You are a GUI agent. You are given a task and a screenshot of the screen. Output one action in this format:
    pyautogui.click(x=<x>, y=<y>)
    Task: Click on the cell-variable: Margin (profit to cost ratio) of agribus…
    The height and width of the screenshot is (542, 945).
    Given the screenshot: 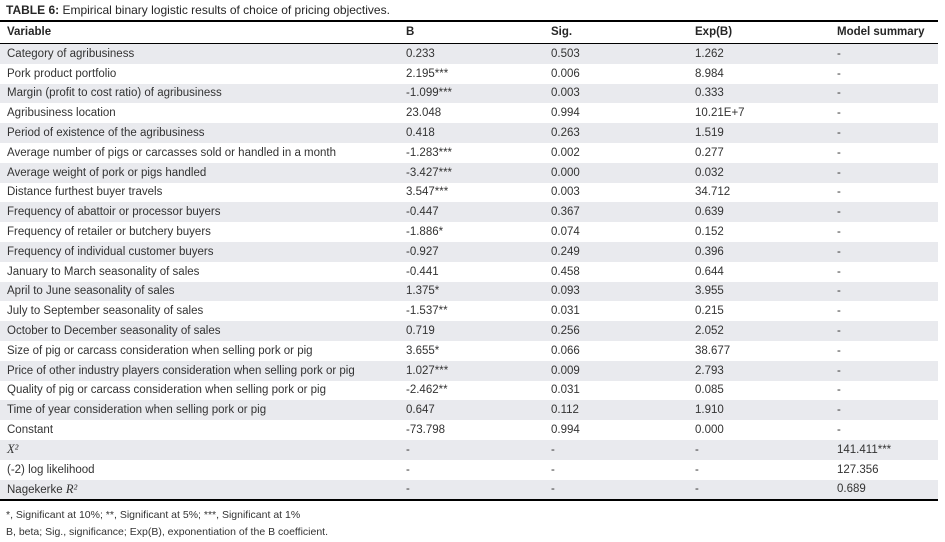 What is the action you would take?
    pyautogui.click(x=200, y=94)
    